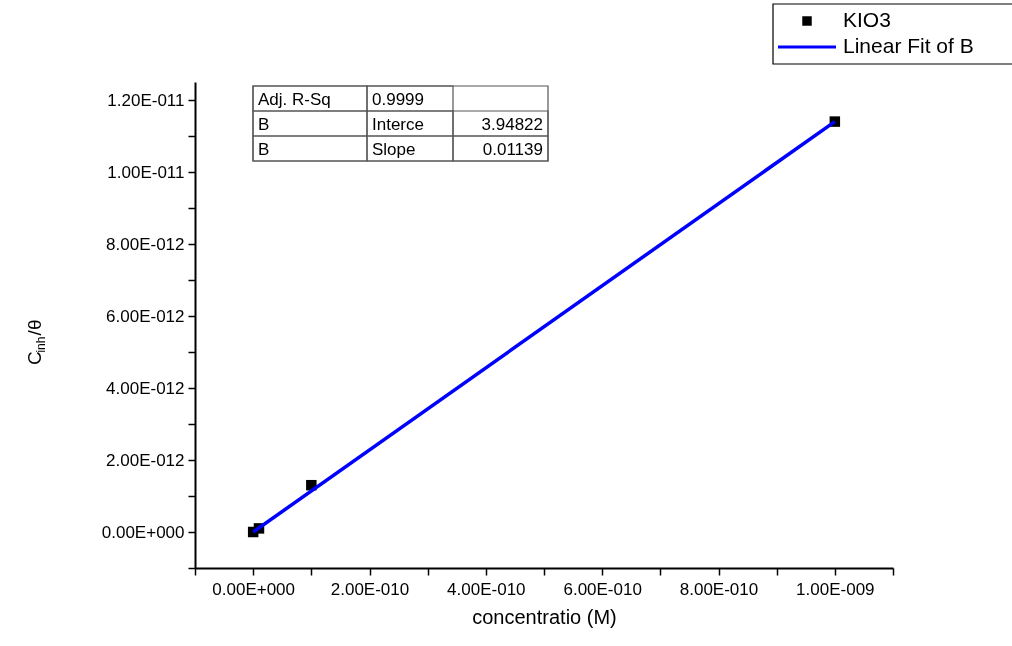  Describe the element at coordinates (145, 388) in the screenshot. I see `y-tick-label: 4.00E-012` at that location.